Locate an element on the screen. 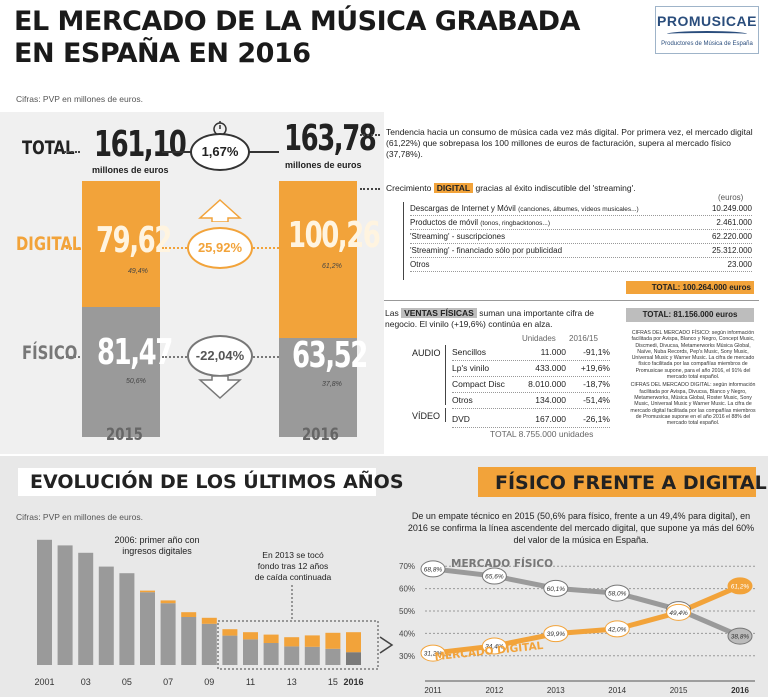 The image size is (768, 697). x-tick-label: 2012 is located at coordinates (495, 690).